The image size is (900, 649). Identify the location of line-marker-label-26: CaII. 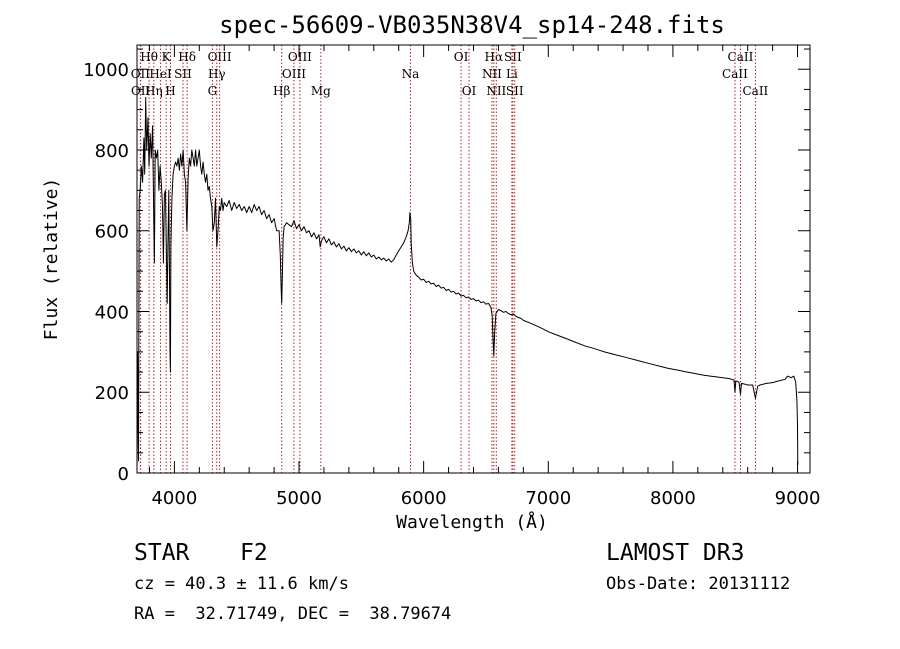
(735, 74).